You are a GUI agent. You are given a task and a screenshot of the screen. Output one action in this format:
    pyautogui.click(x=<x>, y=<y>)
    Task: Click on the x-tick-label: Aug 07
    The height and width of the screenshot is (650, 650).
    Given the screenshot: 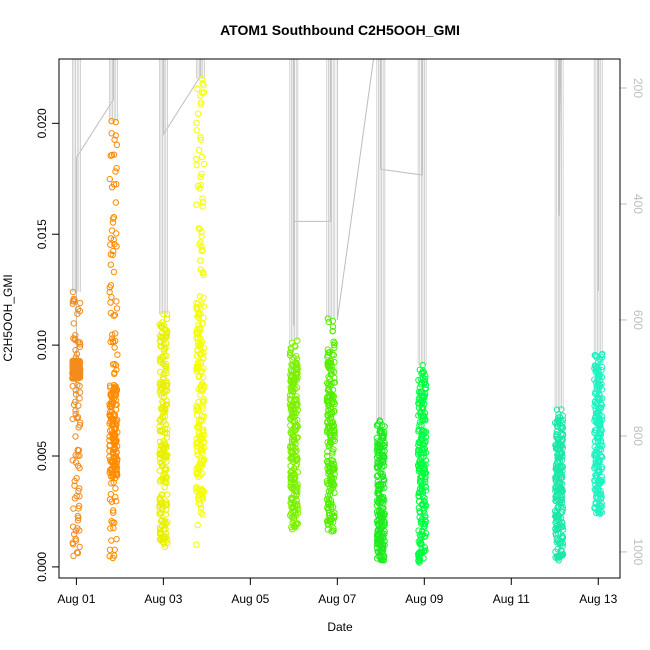 What is the action you would take?
    pyautogui.click(x=337, y=599)
    